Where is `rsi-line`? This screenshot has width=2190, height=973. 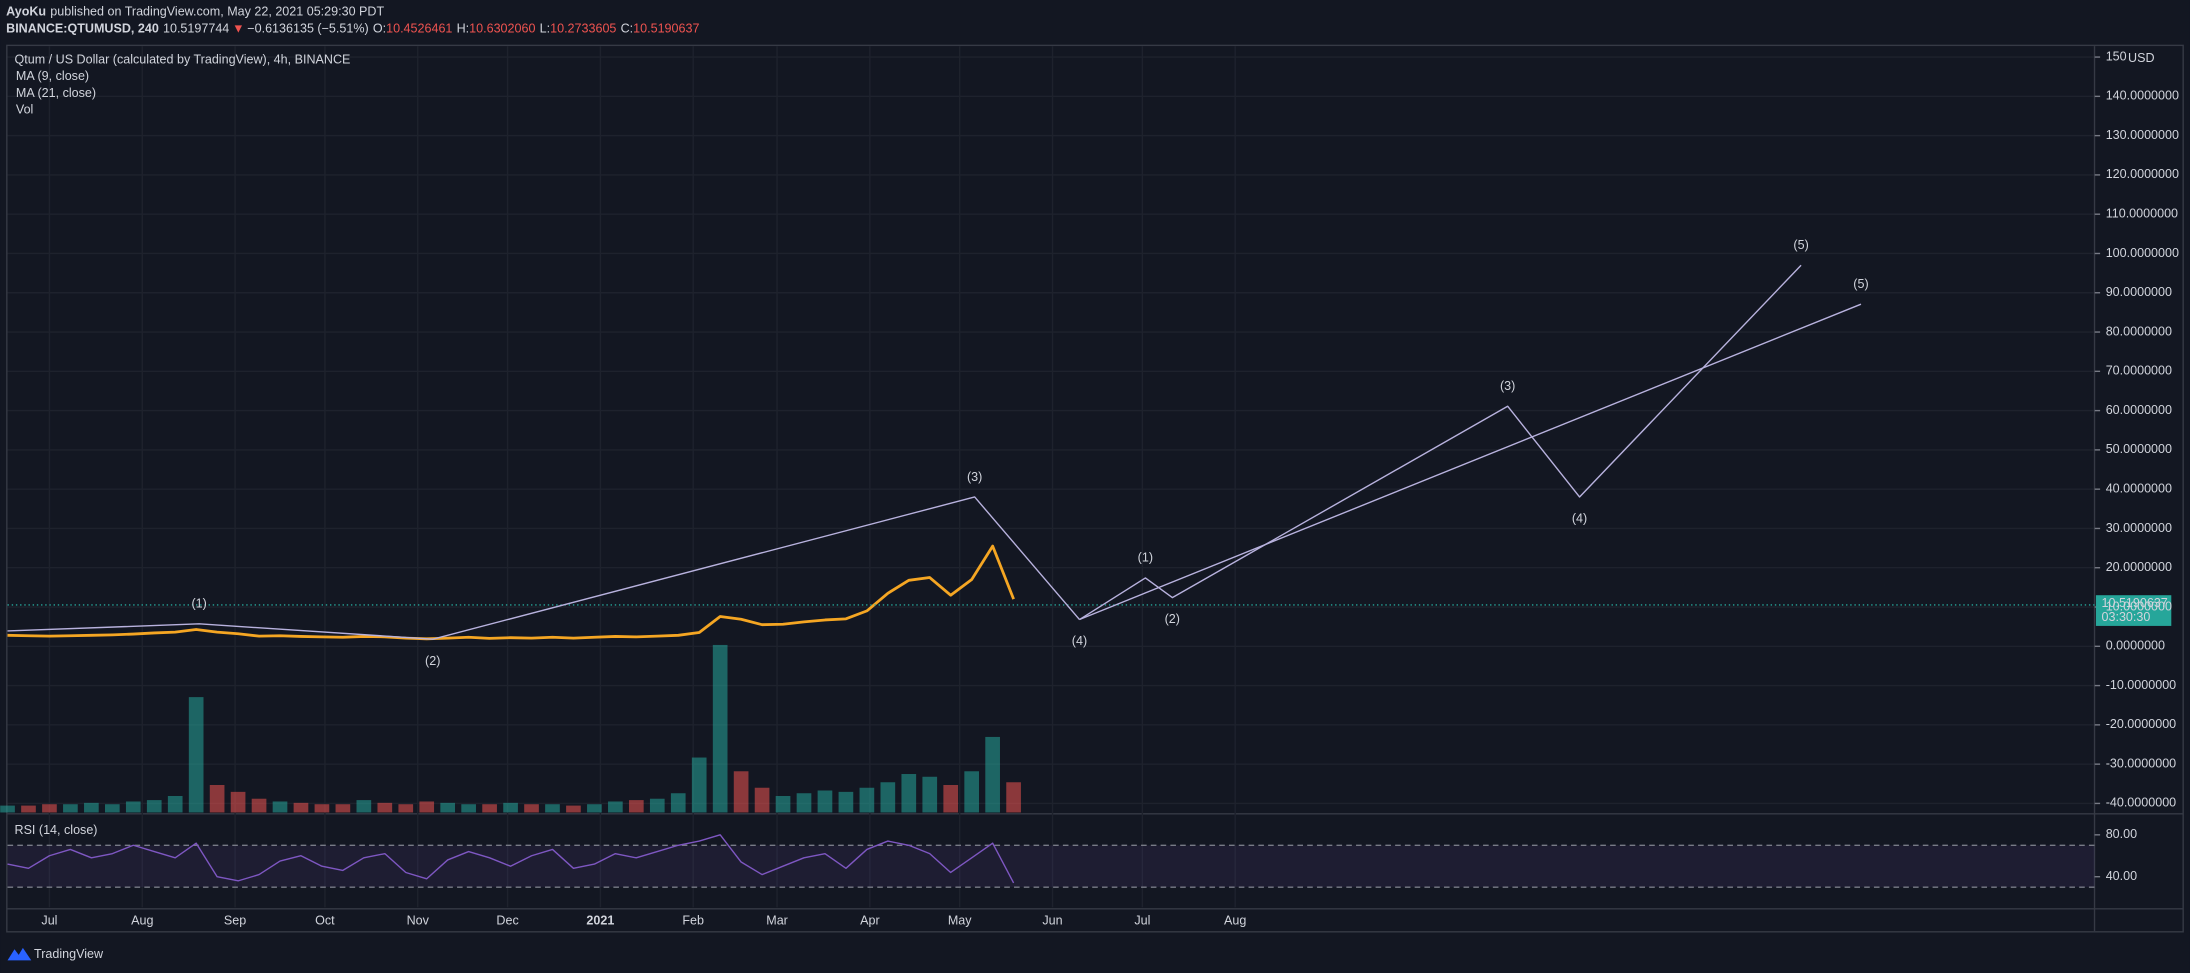
rsi-line is located at coordinates (511, 859).